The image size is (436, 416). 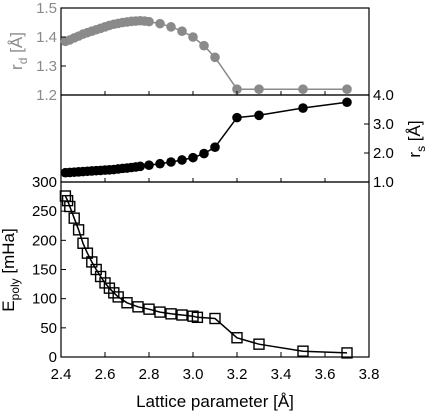 I want to click on middle-series-line, so click(x=206, y=137).